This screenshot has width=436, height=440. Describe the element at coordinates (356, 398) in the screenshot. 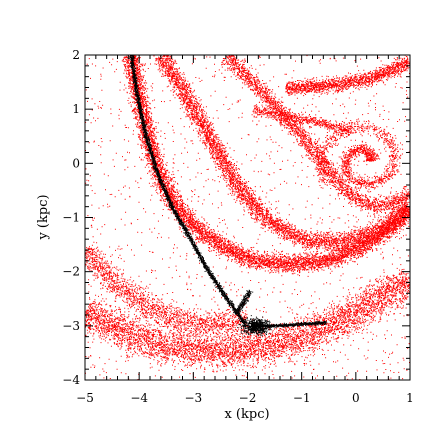

I see `x-tick-label: 0` at that location.